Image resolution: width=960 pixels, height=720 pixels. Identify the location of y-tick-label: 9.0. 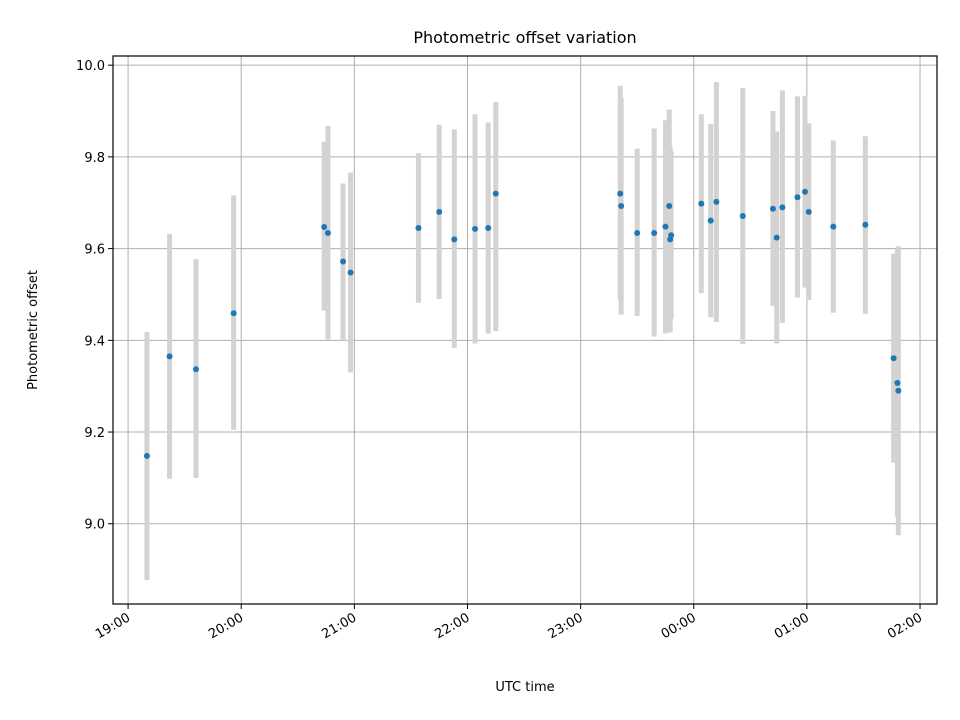
(94, 525).